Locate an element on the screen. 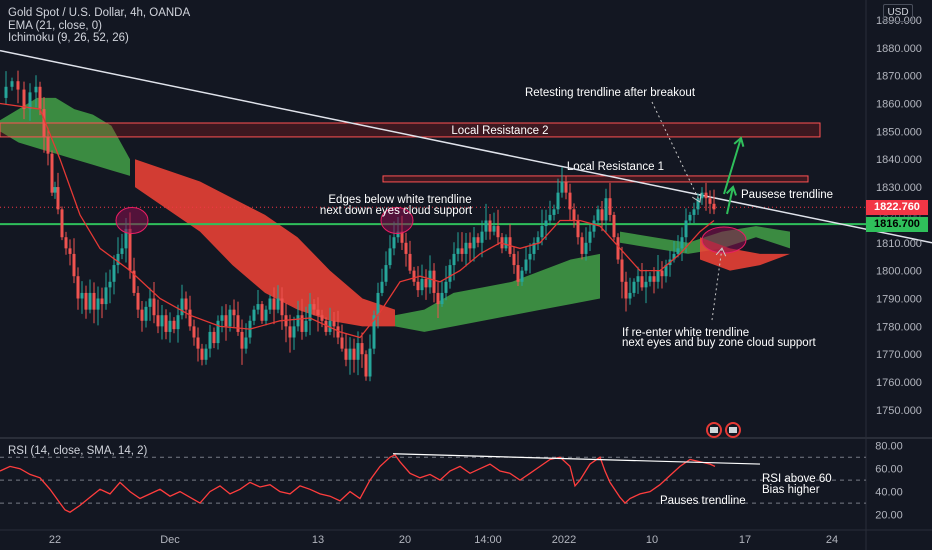  chart-annotation: Edges below white trendline is located at coordinates (399, 200).